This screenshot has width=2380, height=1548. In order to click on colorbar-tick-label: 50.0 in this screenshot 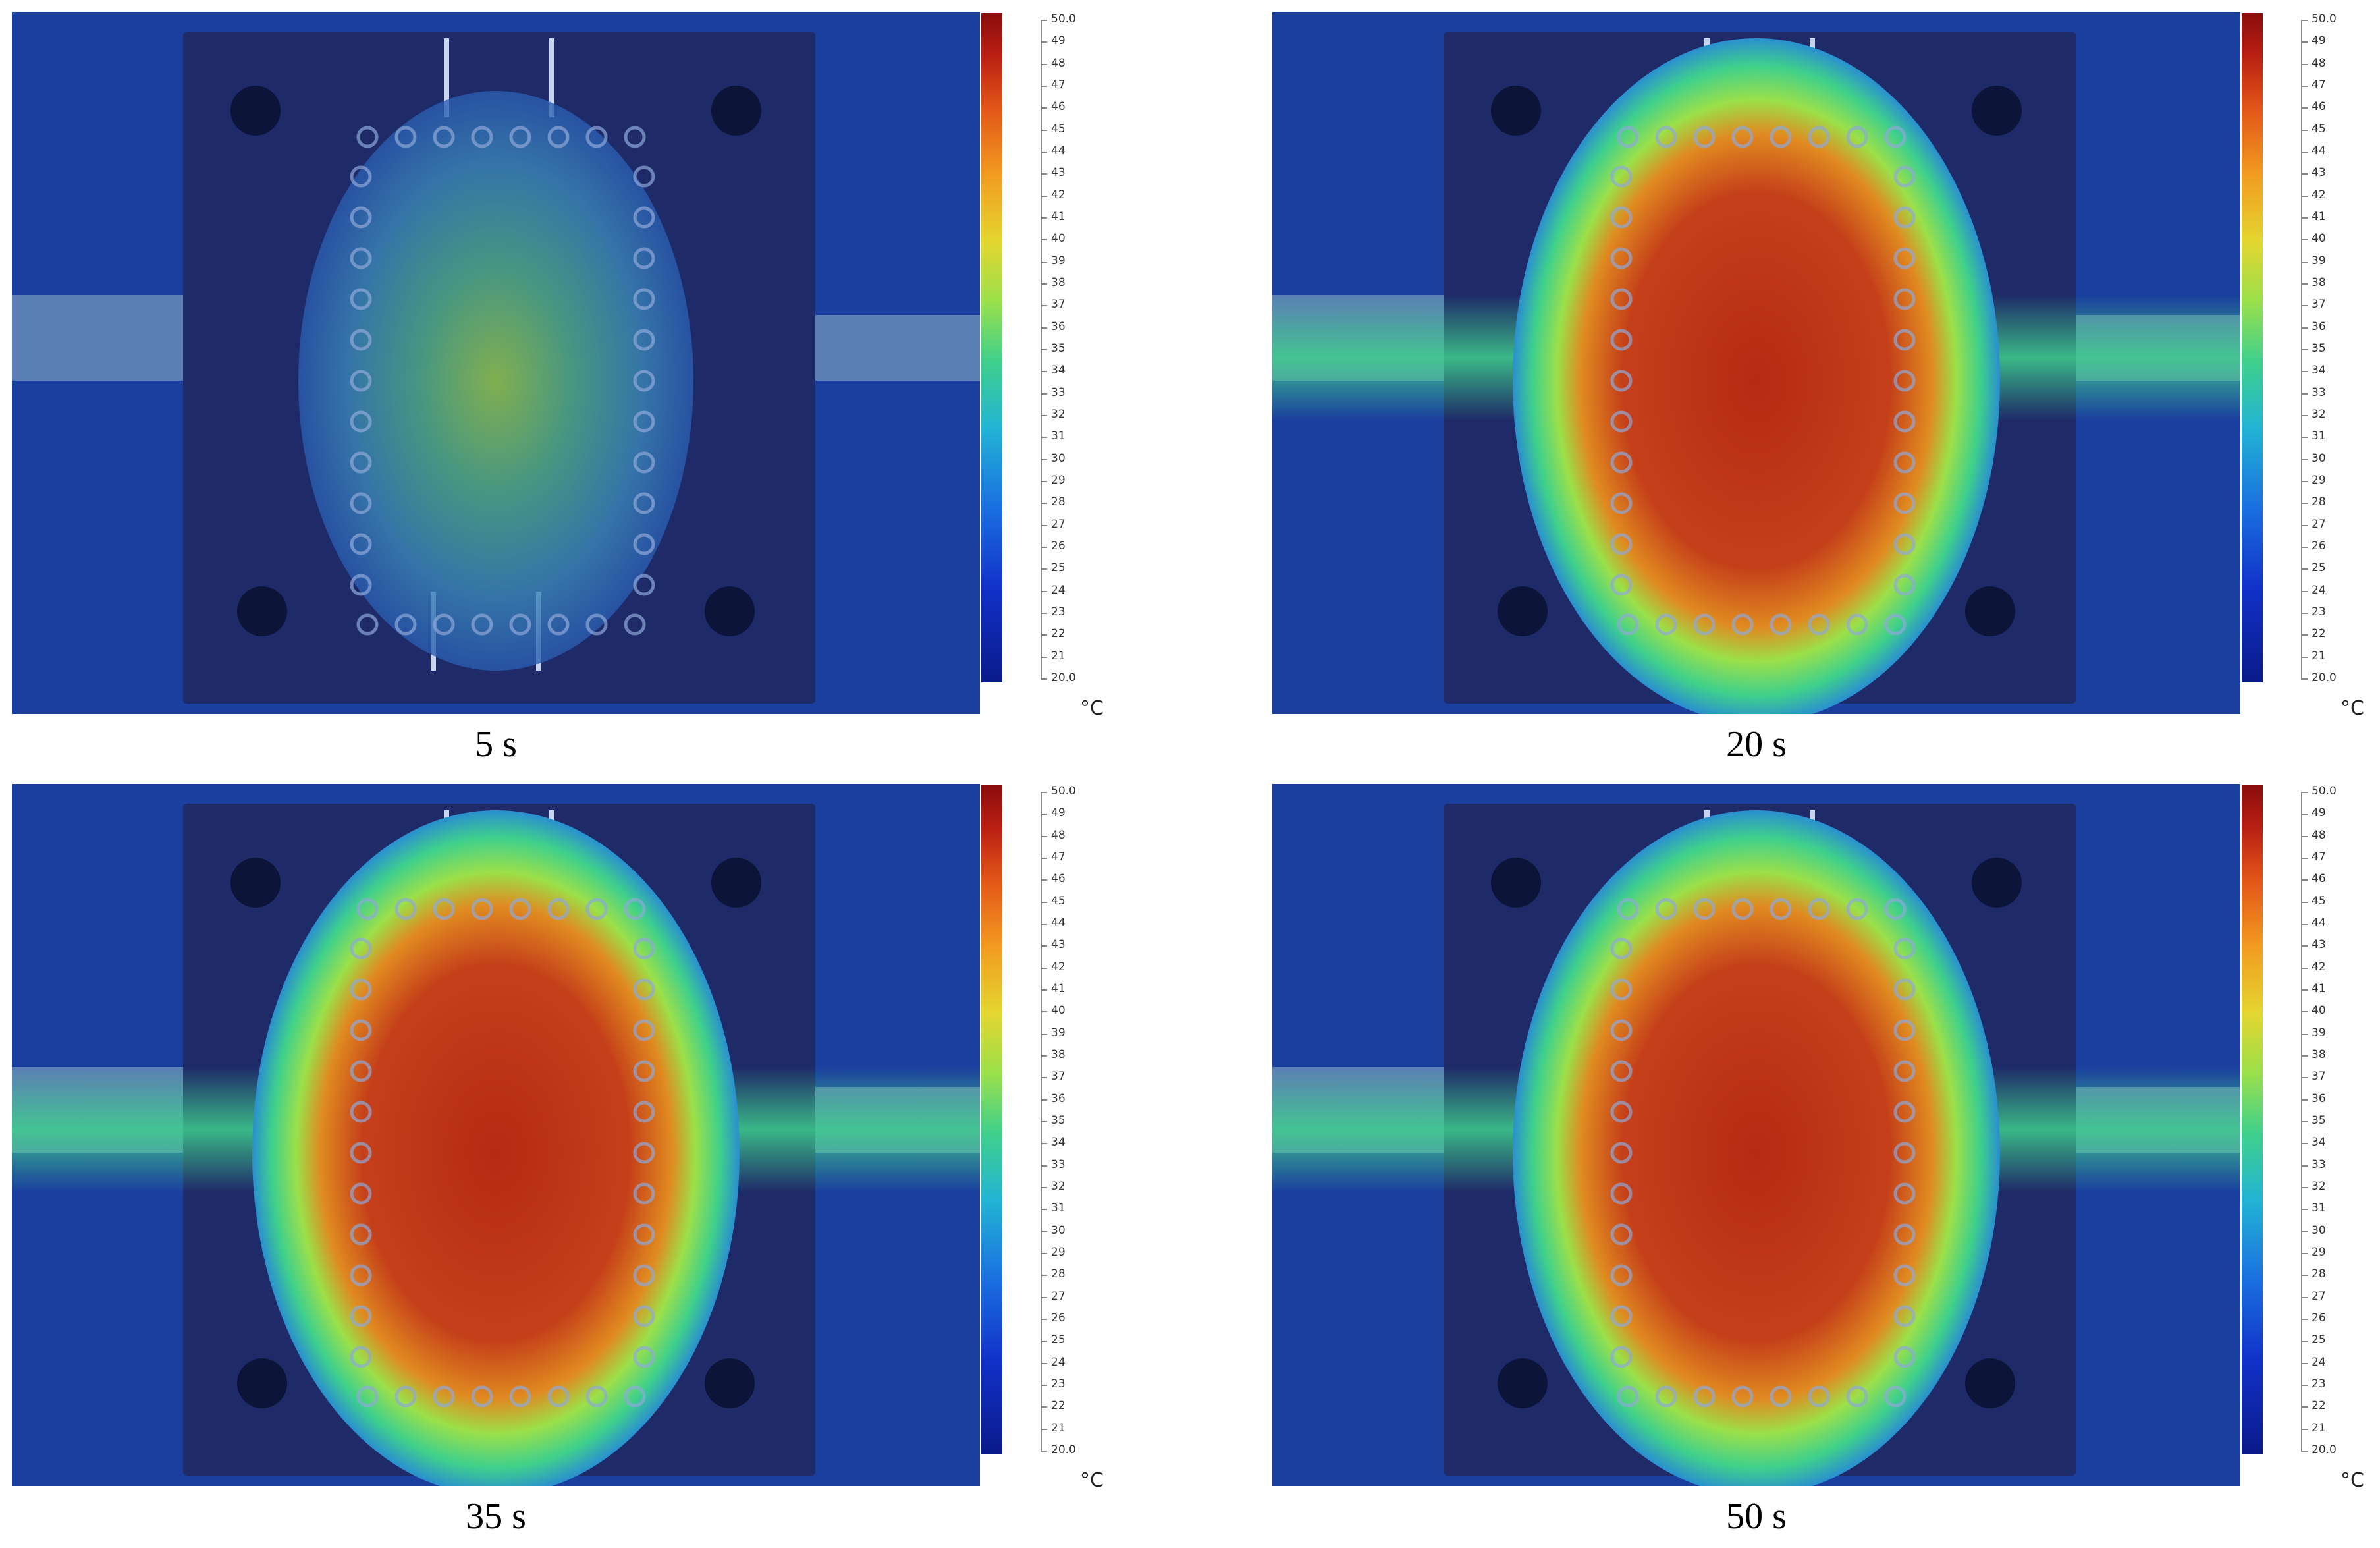, I will do `click(1063, 791)`.